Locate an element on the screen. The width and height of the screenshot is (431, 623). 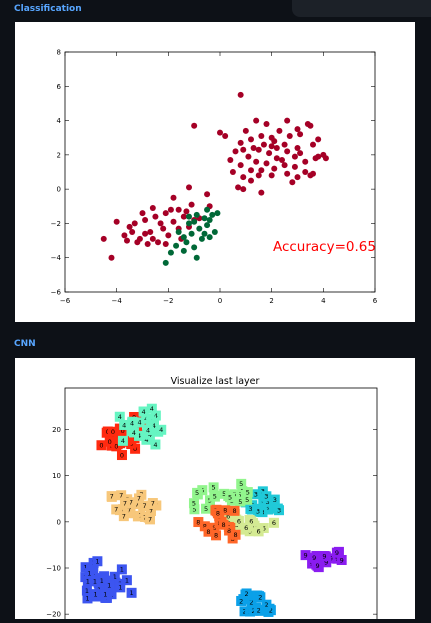
y-tick-label: −4 is located at coordinates (56, 258).